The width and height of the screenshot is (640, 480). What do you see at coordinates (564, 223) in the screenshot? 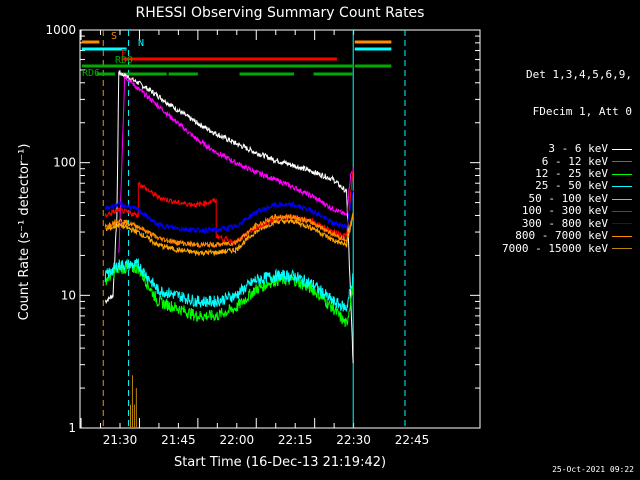
I see `legend-entry-label: 300 - 800 keV` at bounding box center [564, 223].